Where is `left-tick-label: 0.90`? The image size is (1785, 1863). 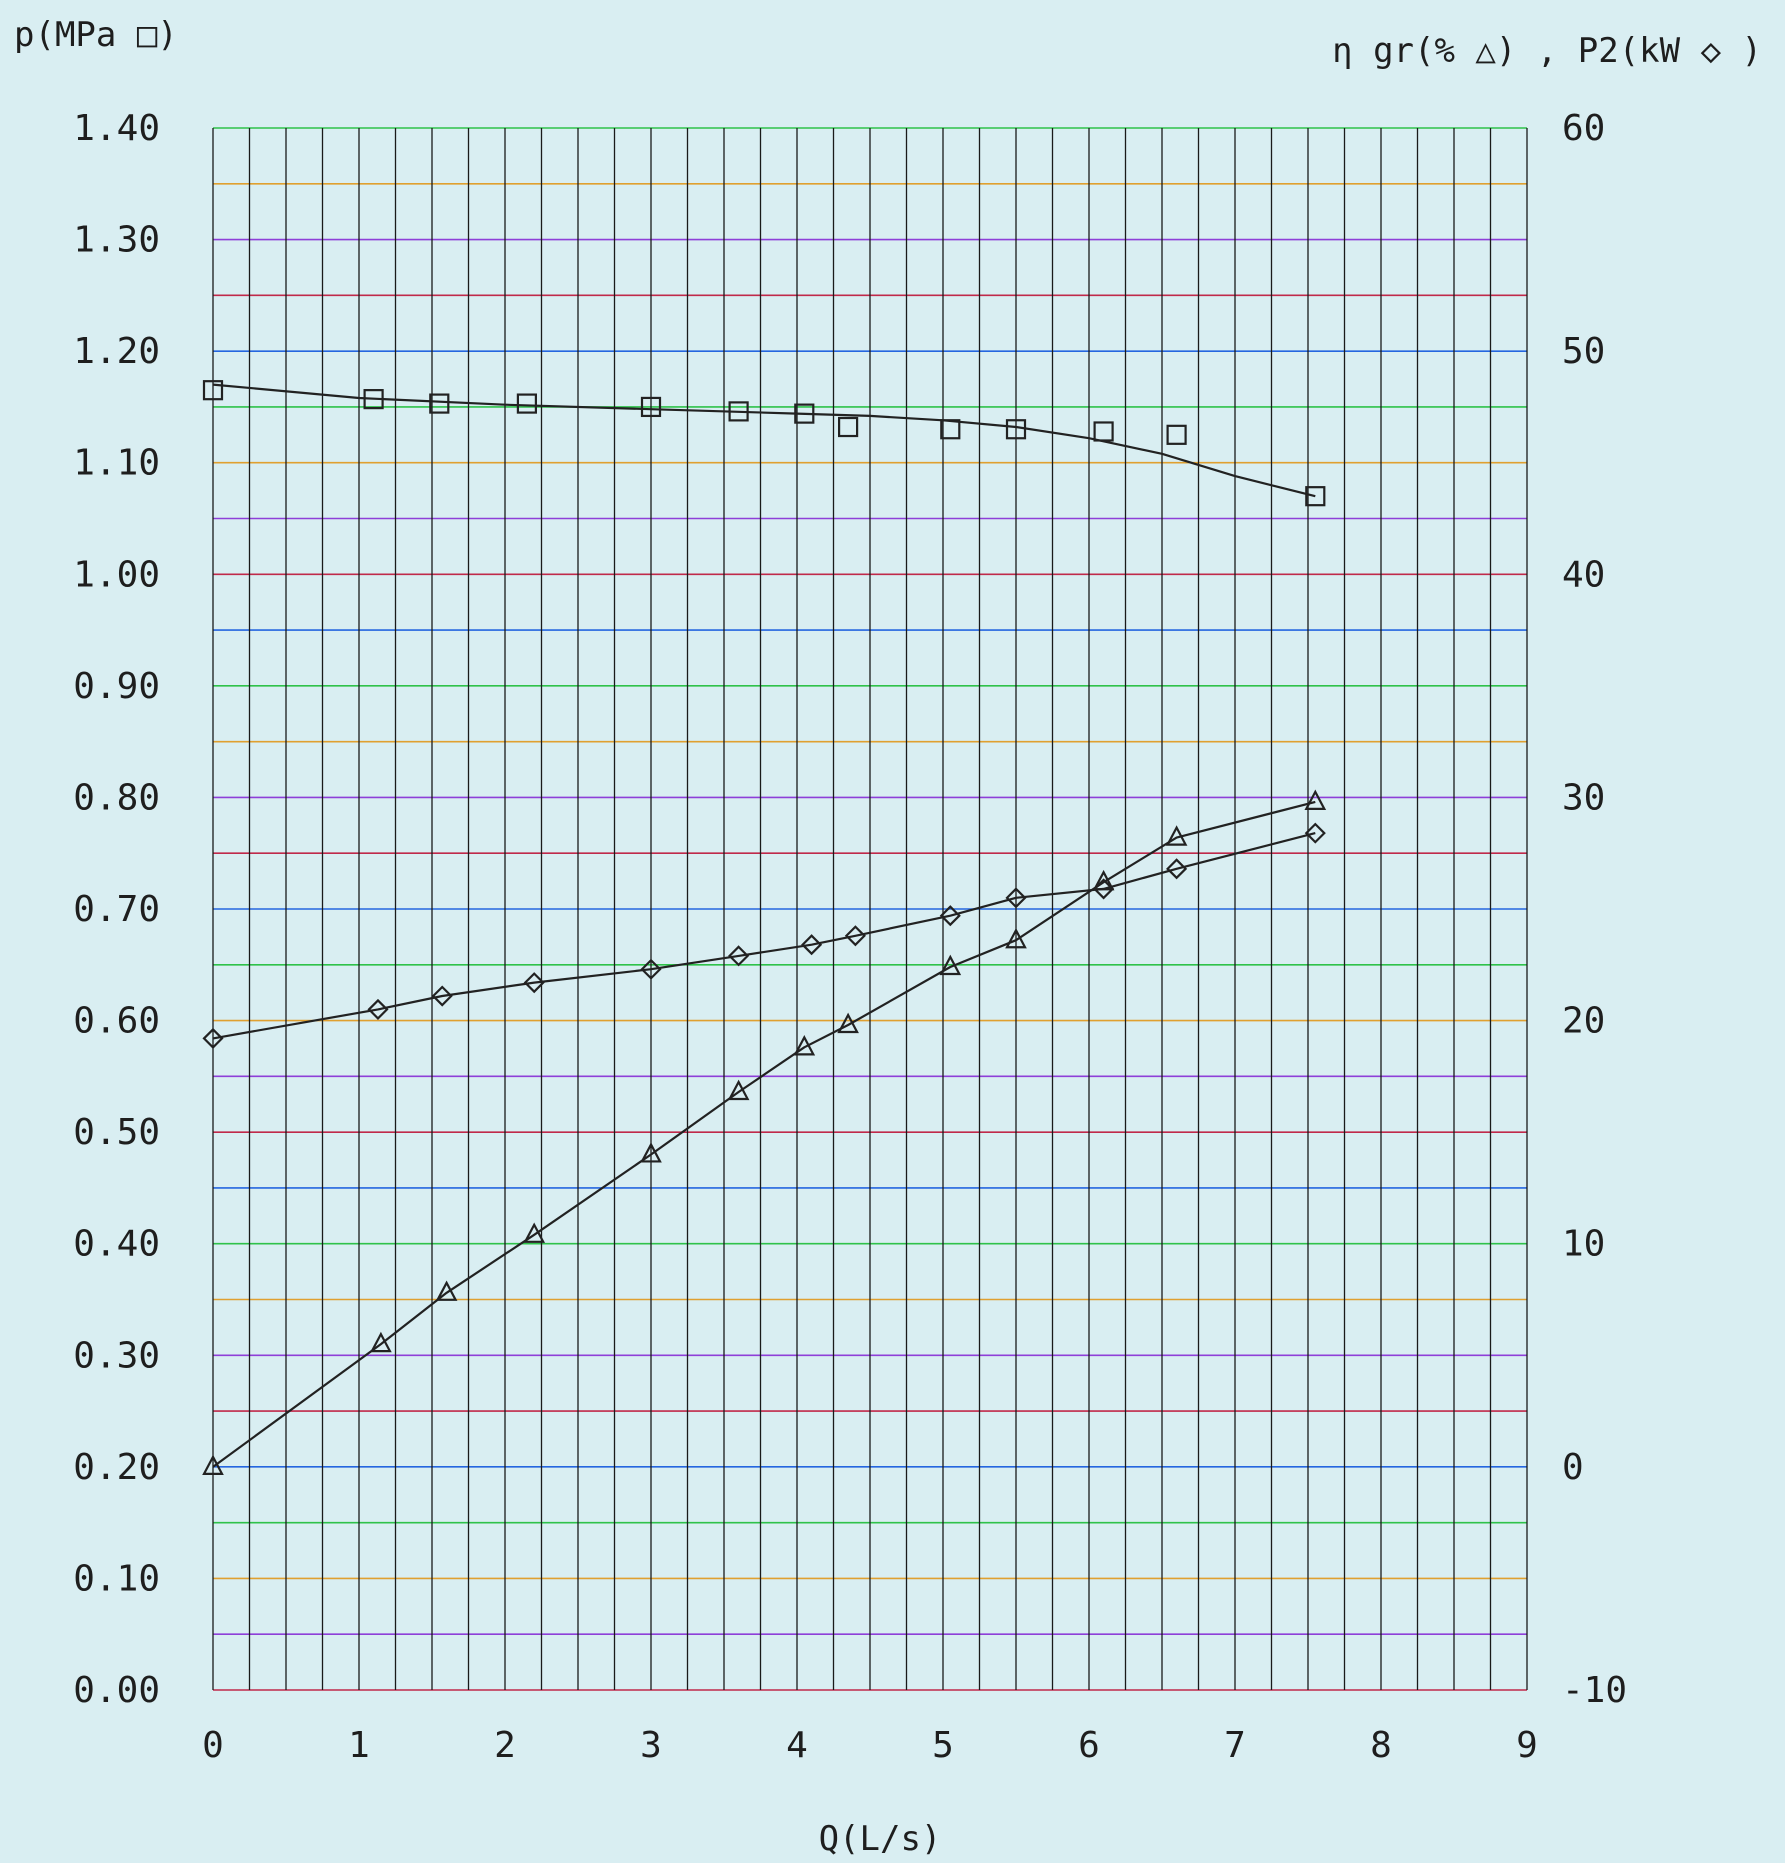
left-tick-label: 0.90 is located at coordinates (116, 686).